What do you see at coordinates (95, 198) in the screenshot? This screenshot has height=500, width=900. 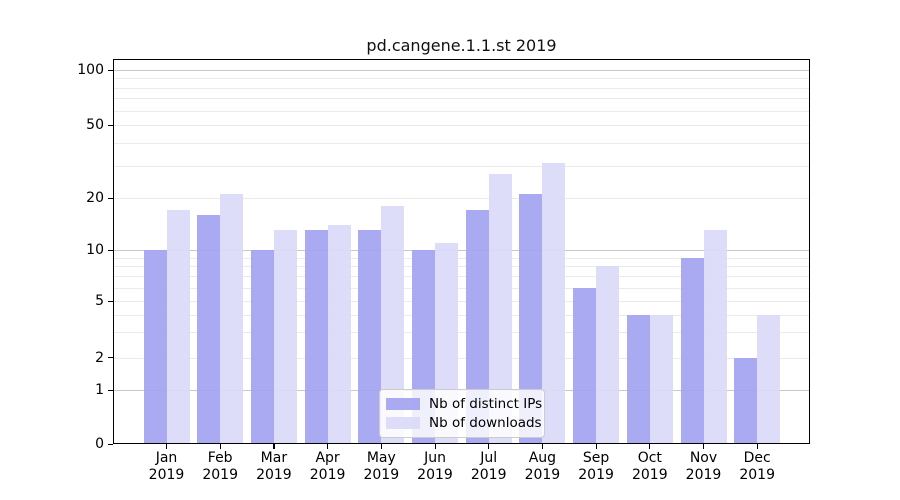 I see `y-axis-tick-label: 20` at bounding box center [95, 198].